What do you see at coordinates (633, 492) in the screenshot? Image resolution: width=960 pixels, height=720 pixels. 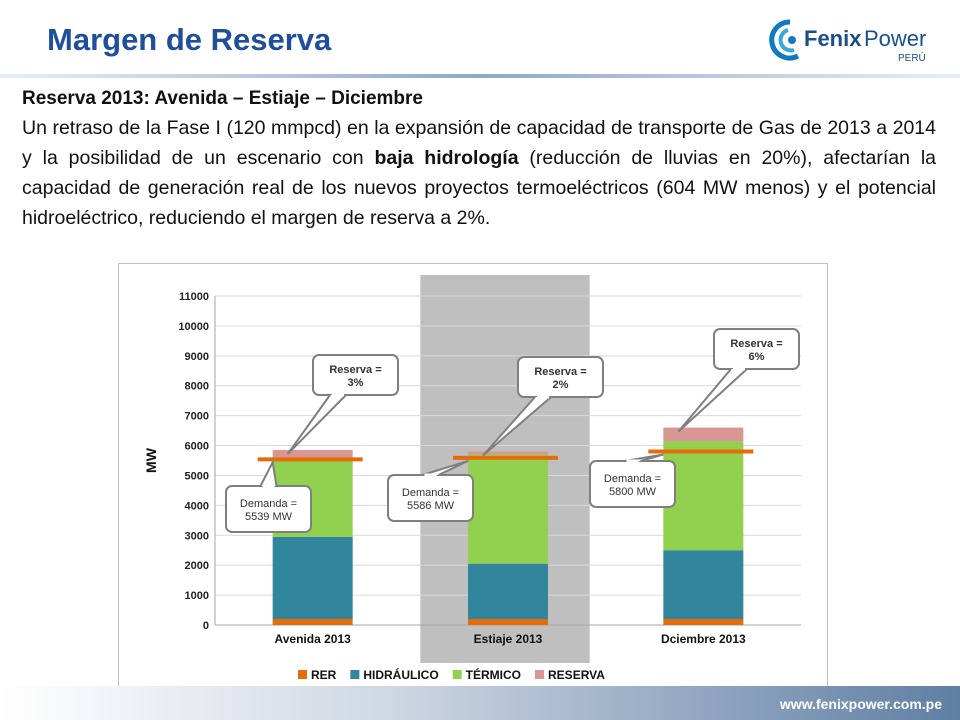 I see `callout-text: 5800 MW` at bounding box center [633, 492].